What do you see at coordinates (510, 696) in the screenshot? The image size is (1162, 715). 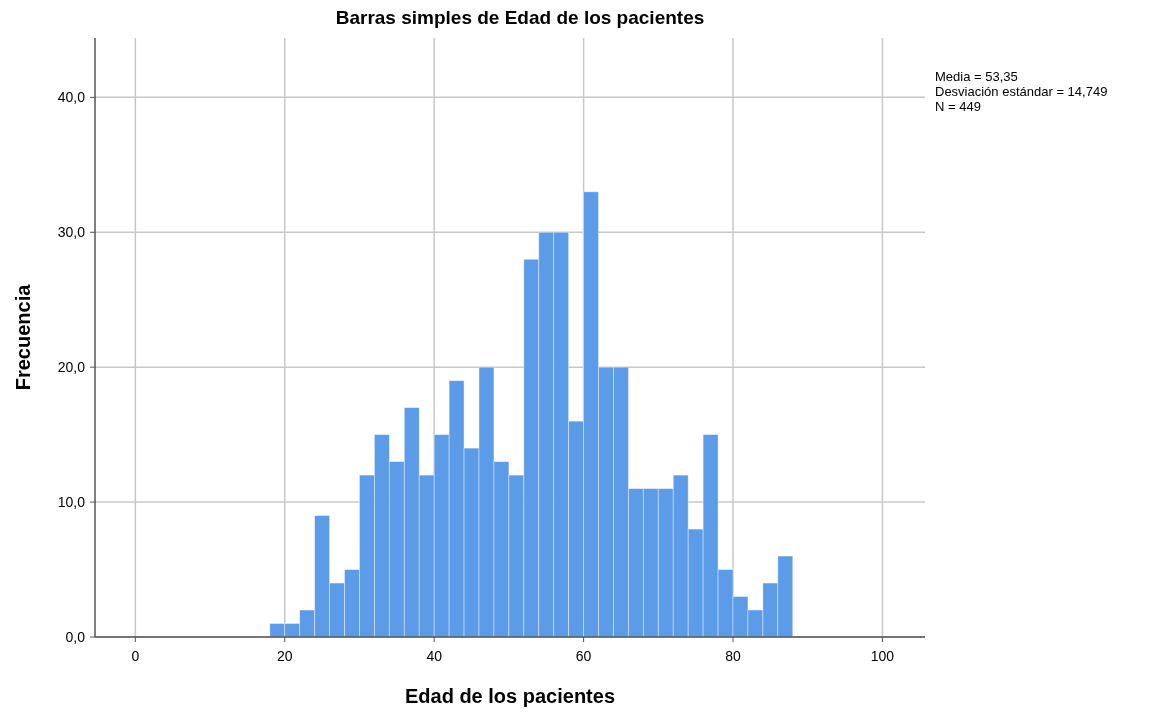 I see `x-axis-title: Edad de los pacientes` at bounding box center [510, 696].